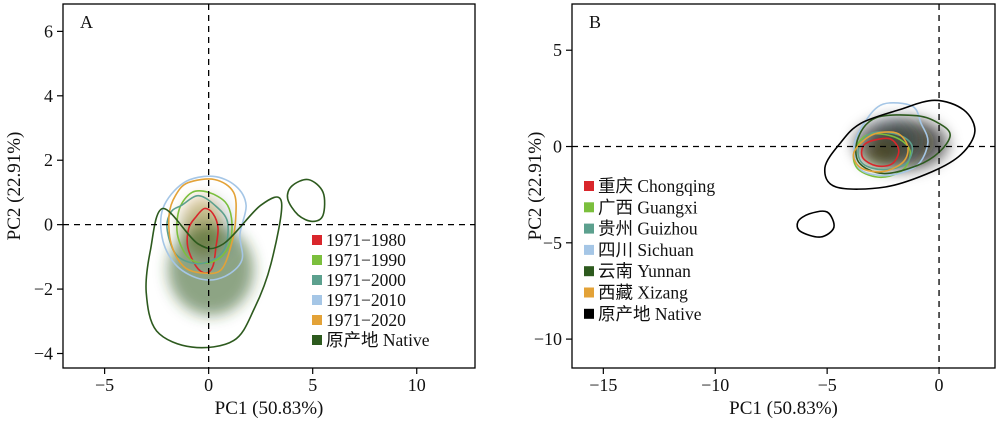 The height and width of the screenshot is (424, 1000). Describe the element at coordinates (417, 385) in the screenshot. I see `x-tick-label: 10` at that location.